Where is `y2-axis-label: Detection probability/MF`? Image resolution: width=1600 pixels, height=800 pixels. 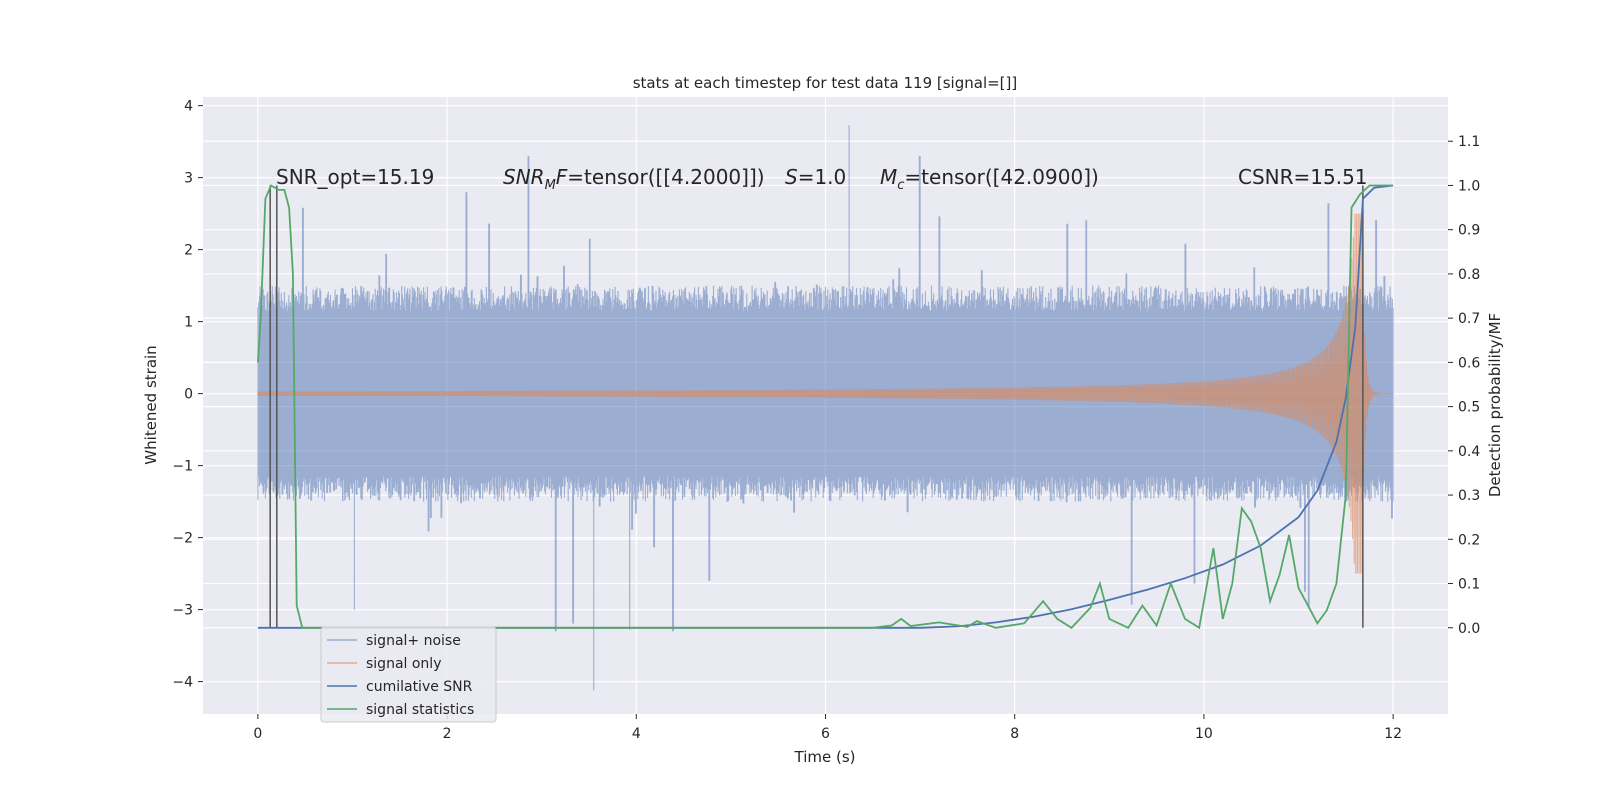 y2-axis-label: Detection probability/MF is located at coordinates (1495, 405).